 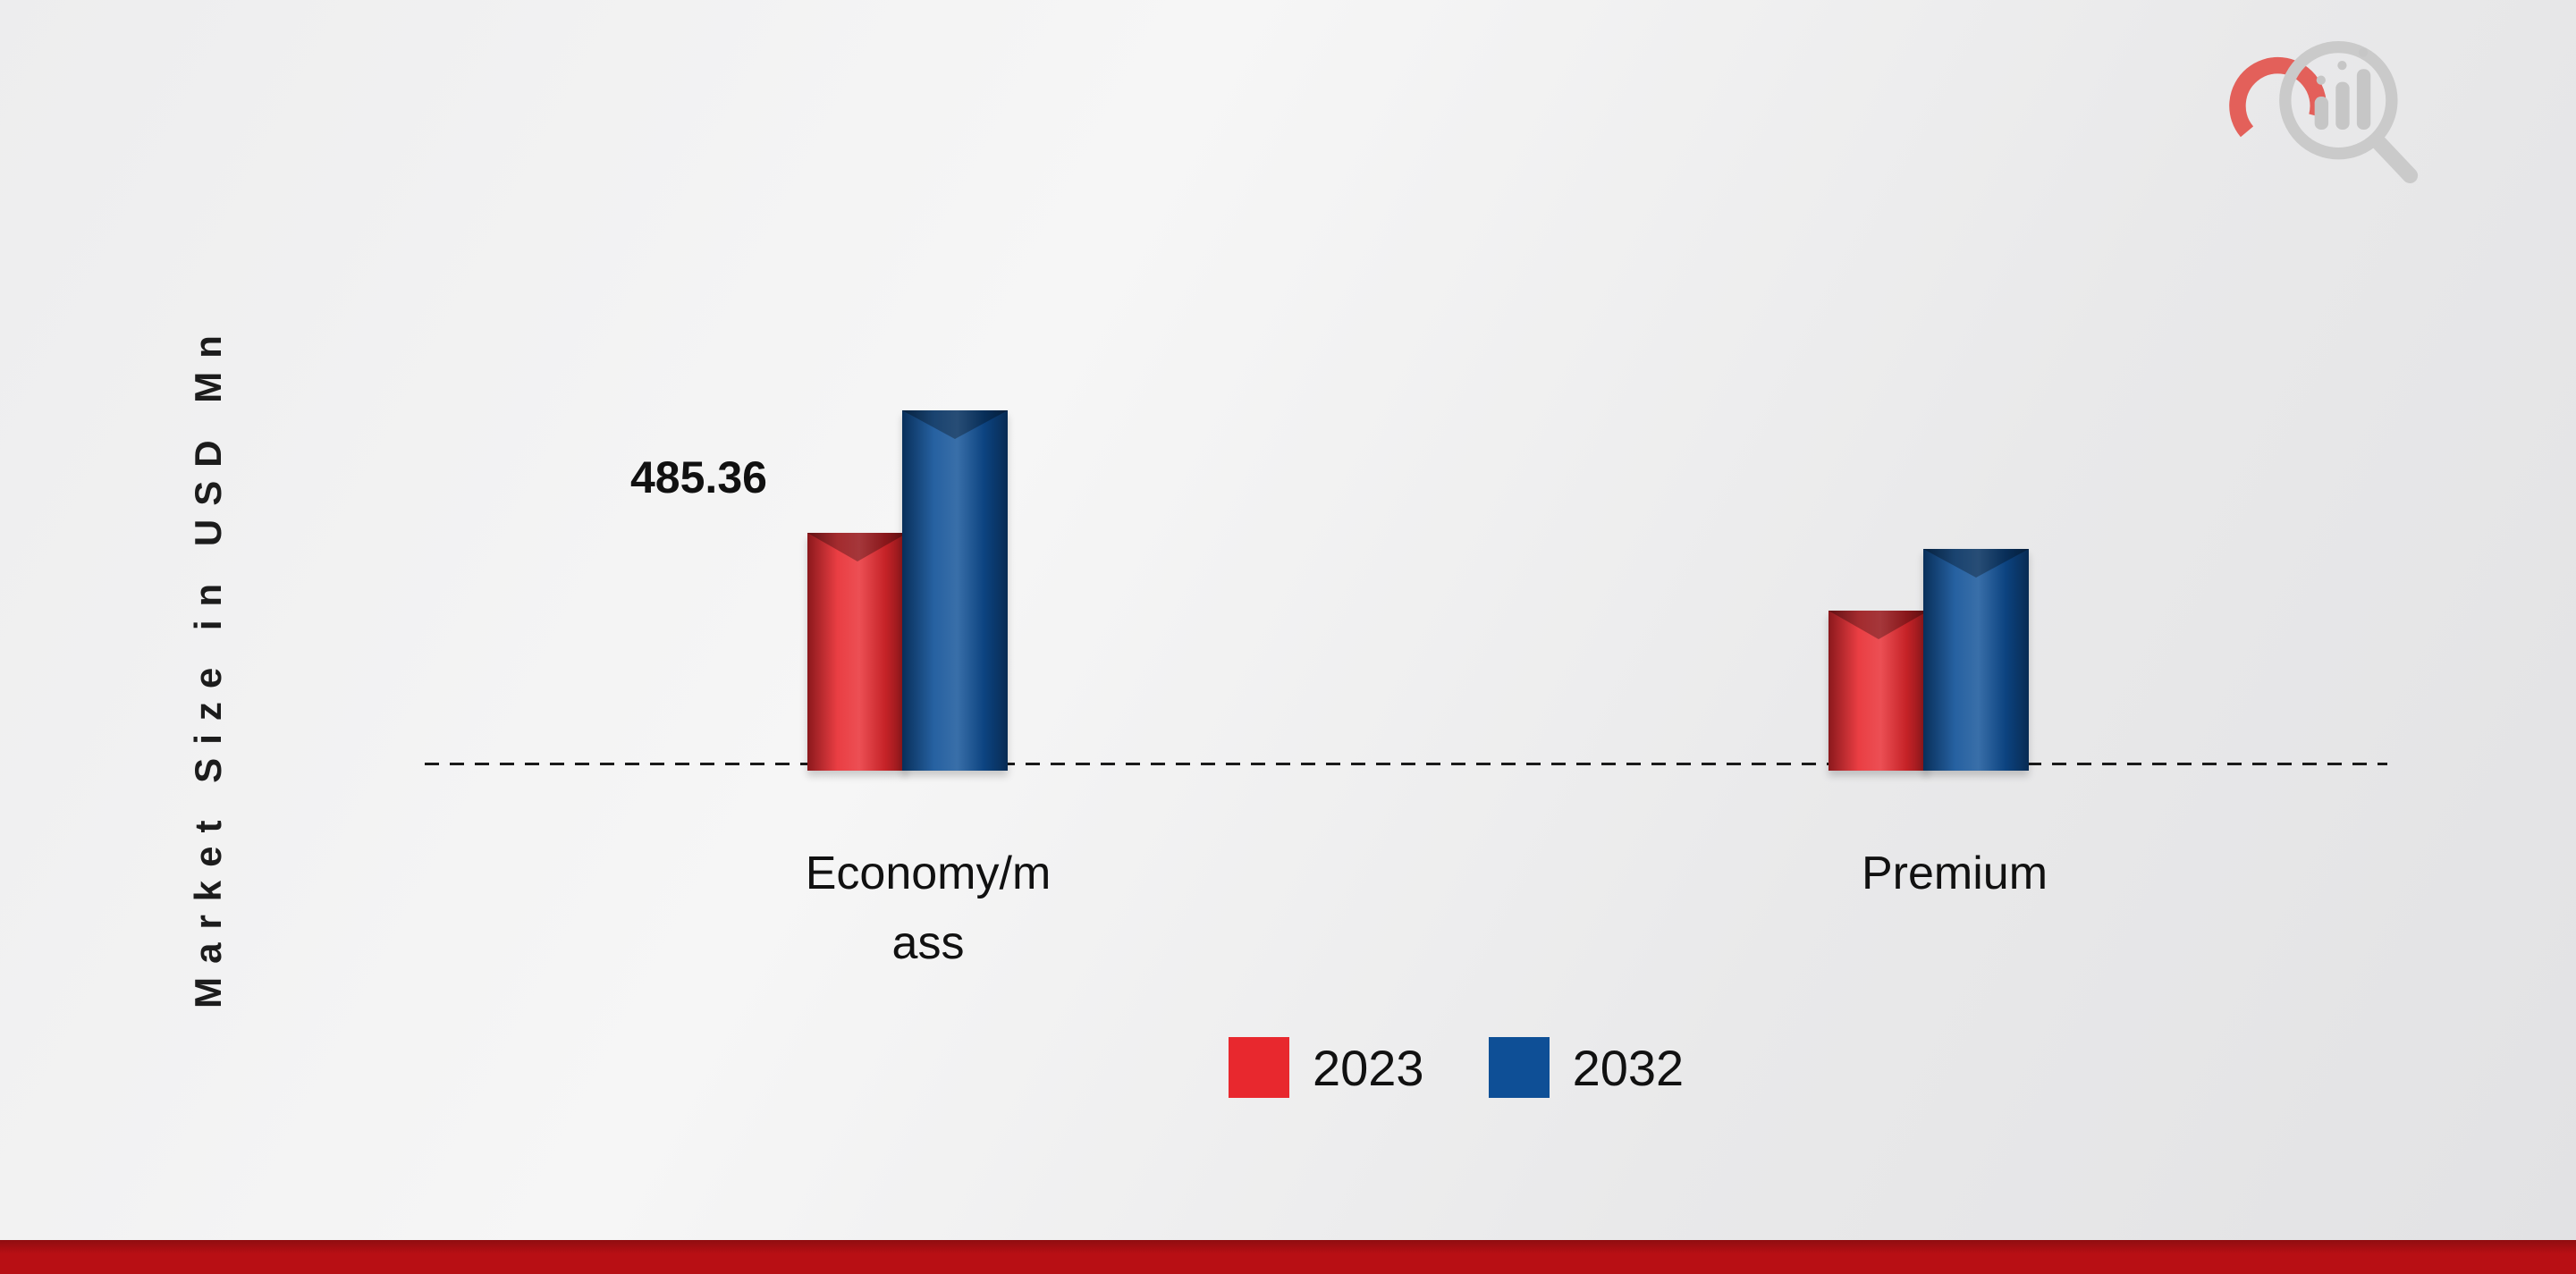 What do you see at coordinates (929, 909) in the screenshot?
I see `x-tick-economy-mass: Economy/m ass` at bounding box center [929, 909].